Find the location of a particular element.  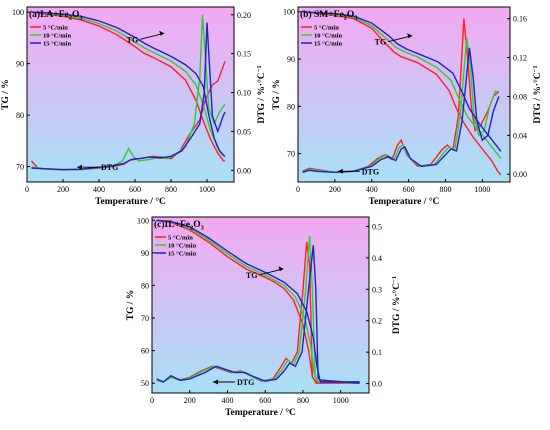

right-axis-label-sup: −1 is located at coordinates (394, 279).